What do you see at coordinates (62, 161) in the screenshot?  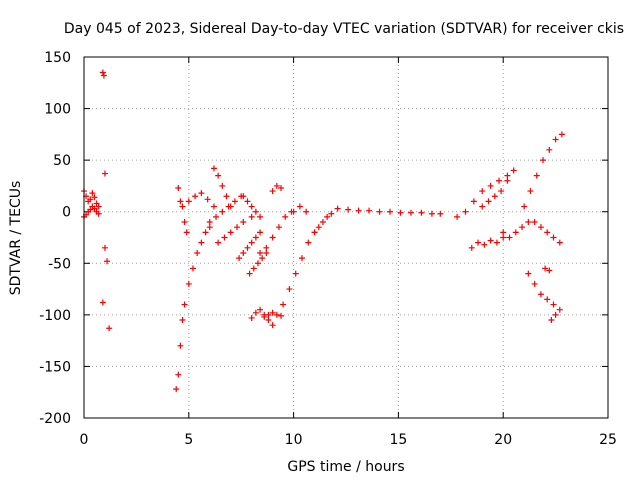 I see `y-tick-label: 50` at bounding box center [62, 161].